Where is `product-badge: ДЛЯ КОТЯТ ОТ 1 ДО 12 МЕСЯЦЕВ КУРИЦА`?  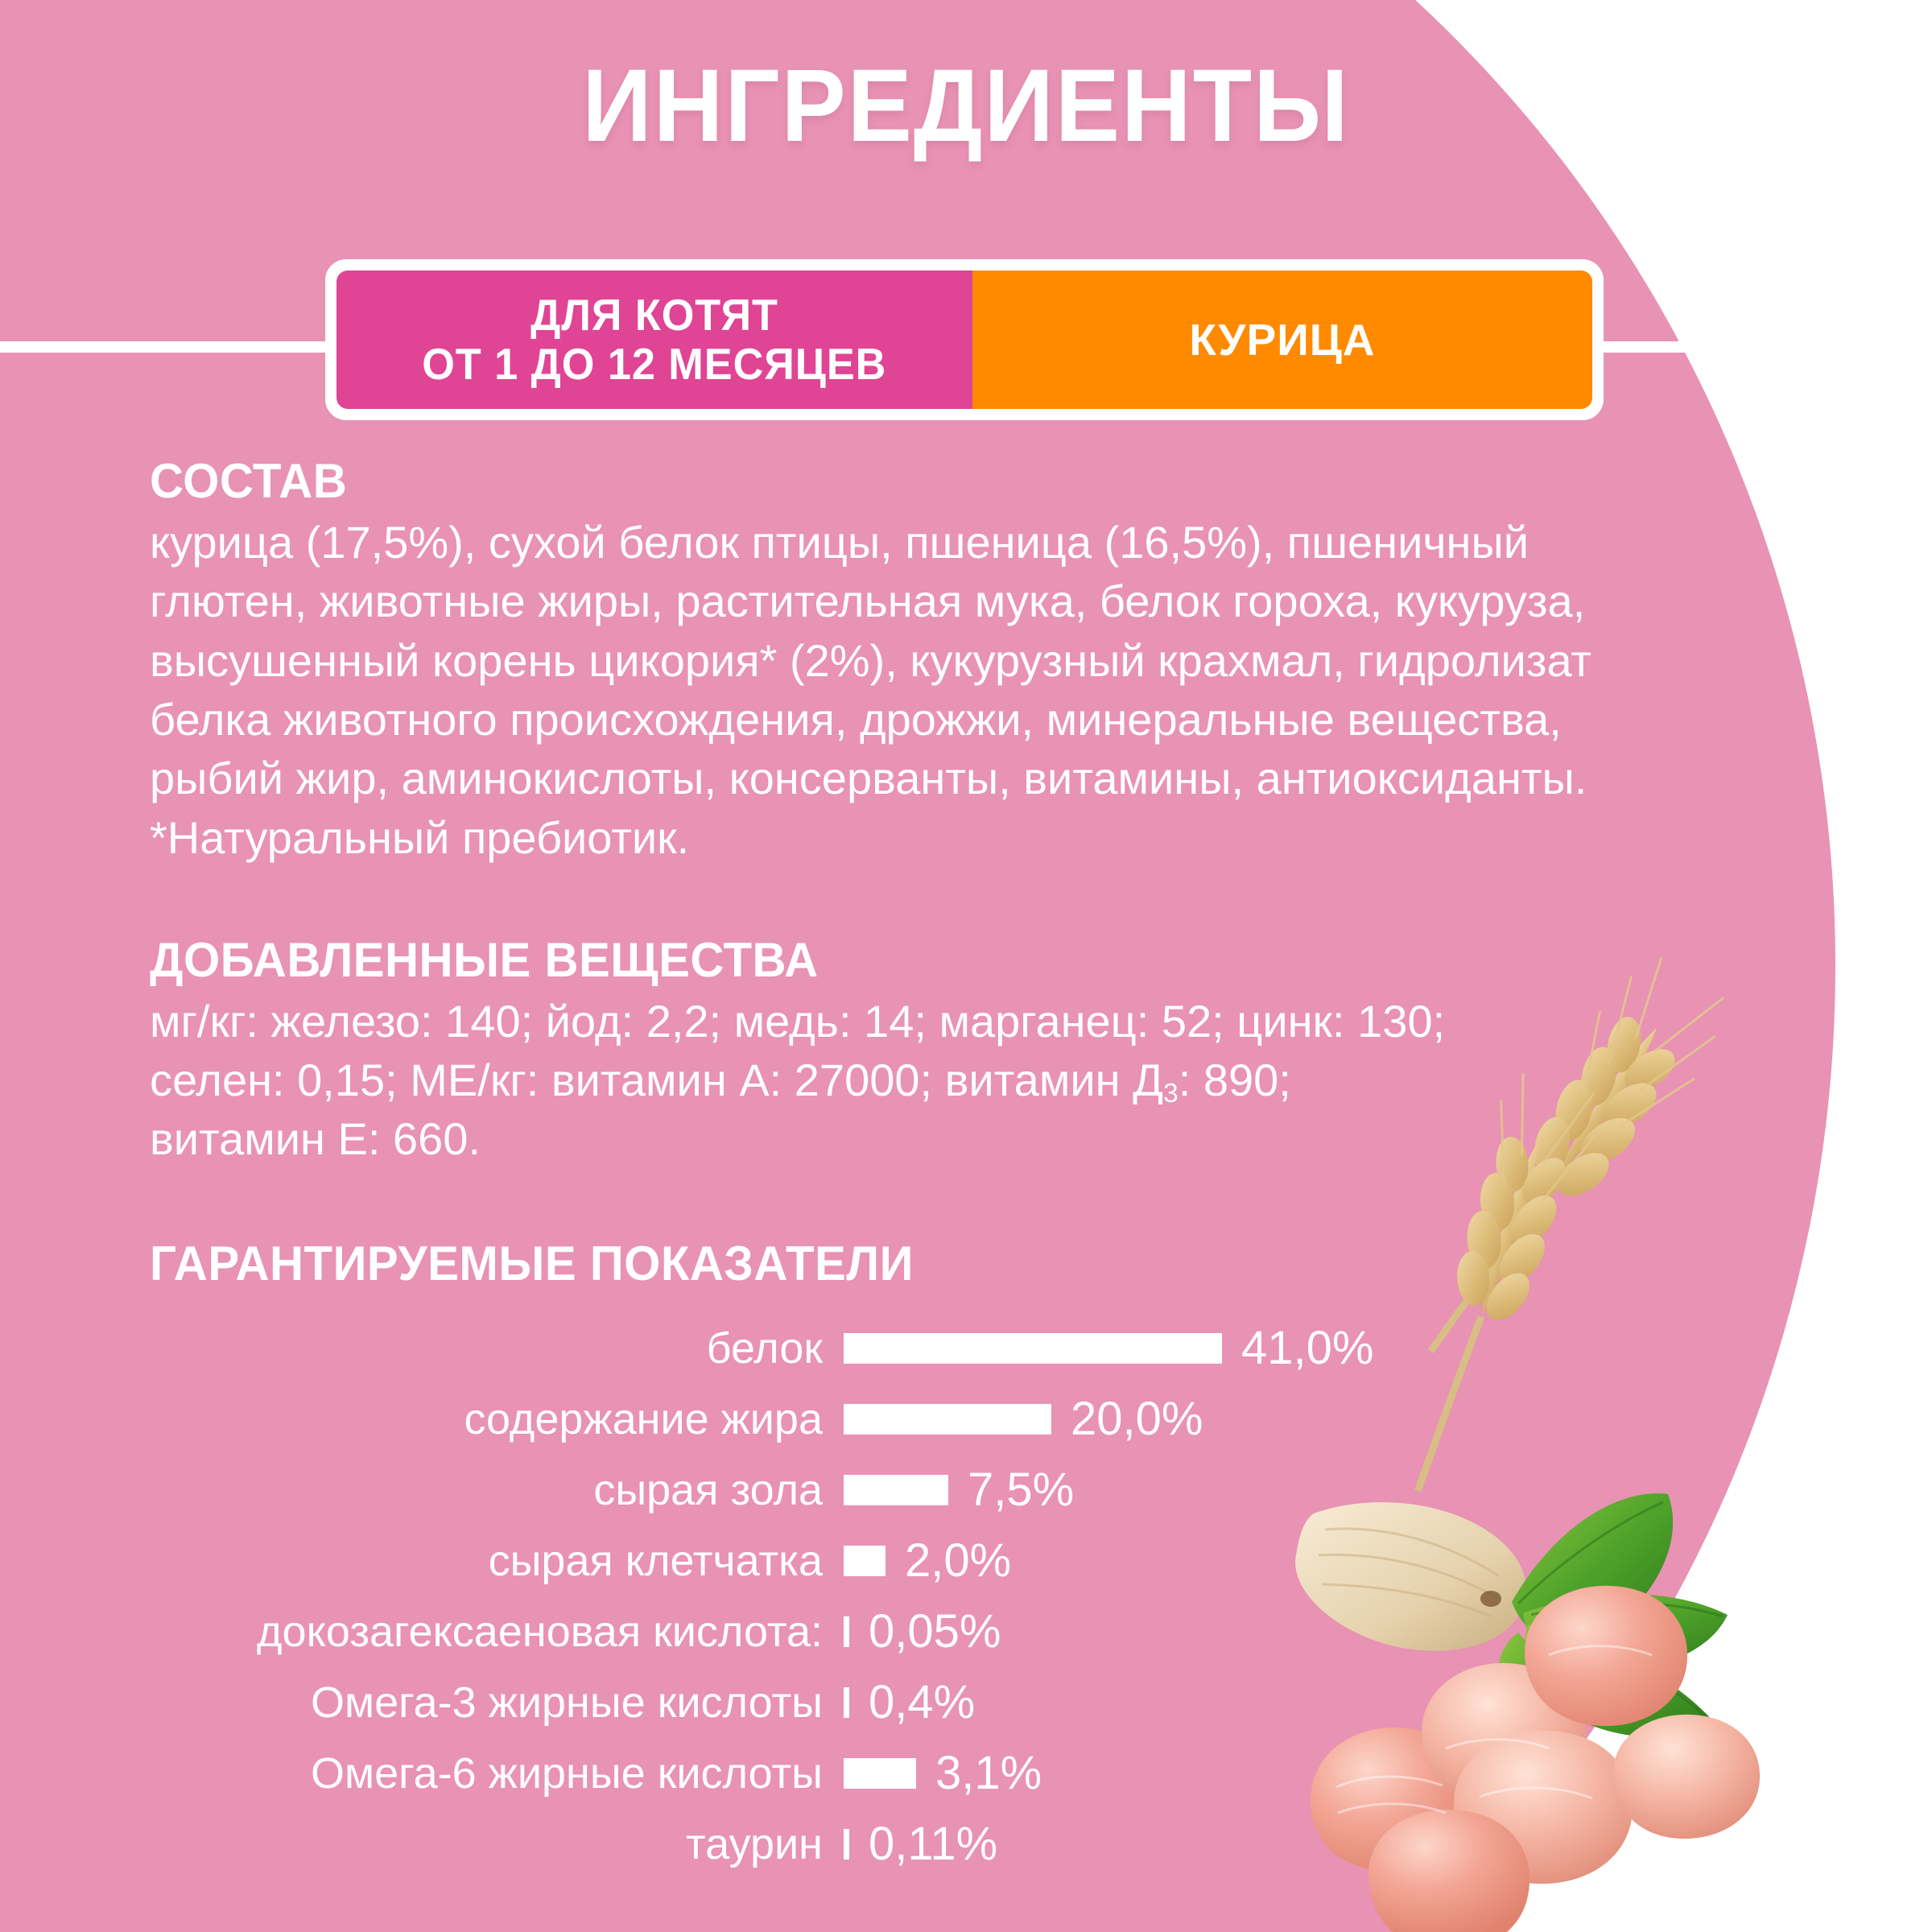
product-badge: ДЛЯ КОТЯТ ОТ 1 ДО 12 МЕСЯЦЕВ КУРИЦА is located at coordinates (965, 339).